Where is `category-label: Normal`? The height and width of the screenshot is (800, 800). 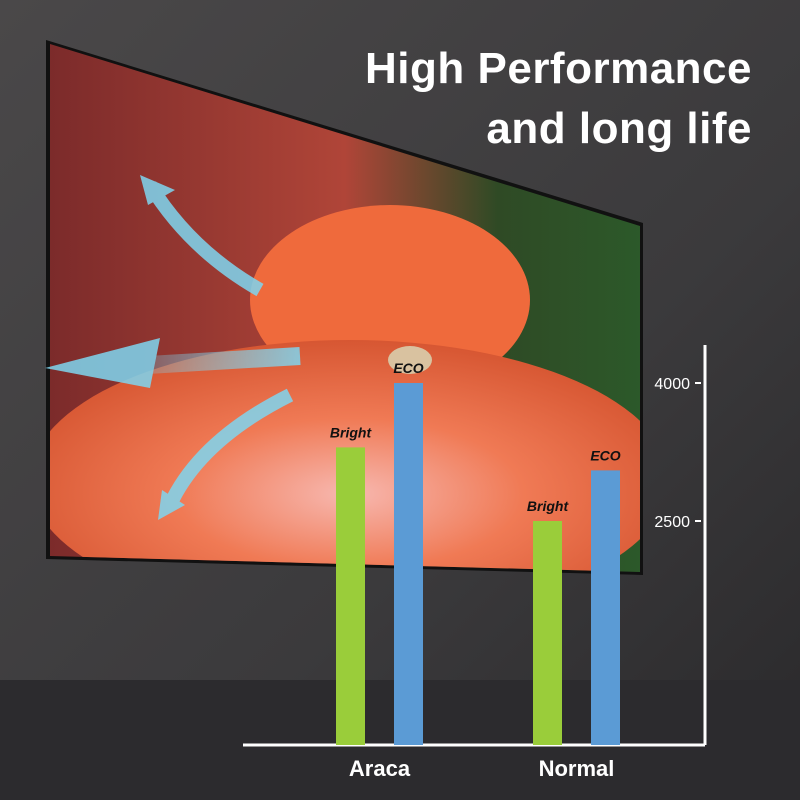 category-label: Normal is located at coordinates (577, 768).